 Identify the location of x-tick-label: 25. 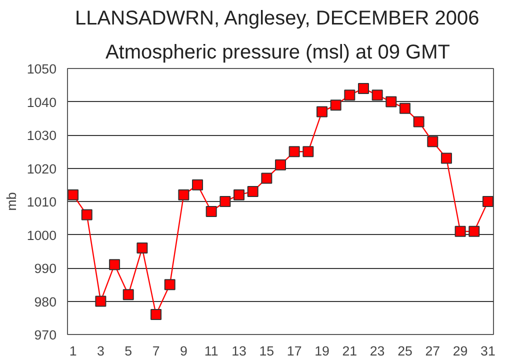
(405, 351).